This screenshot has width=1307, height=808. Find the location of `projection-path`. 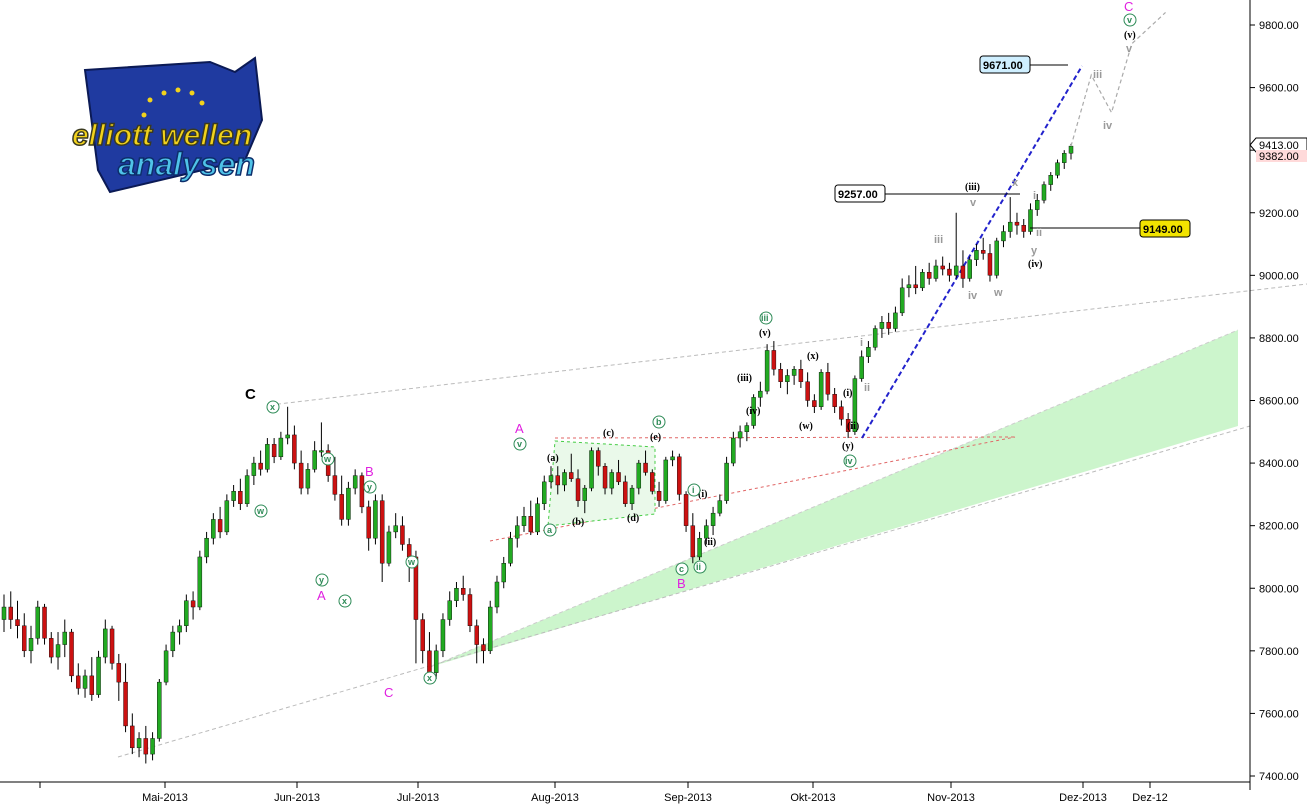

projection-path is located at coordinates (1118, 79).